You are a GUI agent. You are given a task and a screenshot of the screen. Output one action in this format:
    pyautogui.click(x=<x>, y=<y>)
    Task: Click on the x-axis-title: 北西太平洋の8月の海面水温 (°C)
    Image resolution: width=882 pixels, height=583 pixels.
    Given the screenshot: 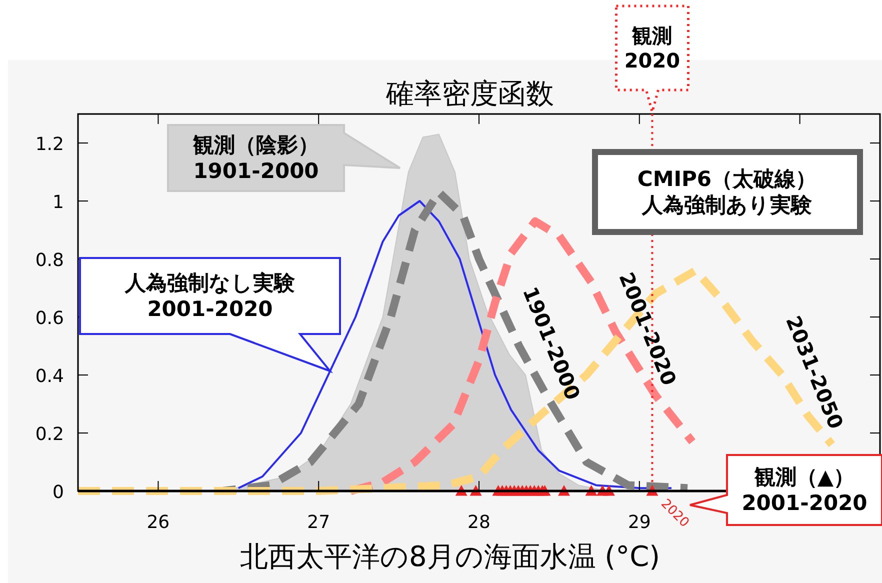 What is the action you would take?
    pyautogui.click(x=450, y=556)
    